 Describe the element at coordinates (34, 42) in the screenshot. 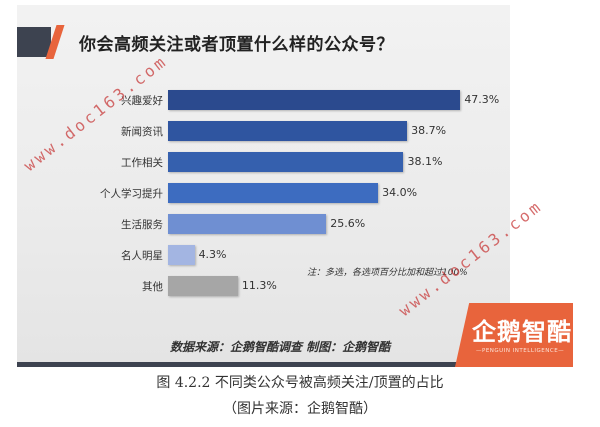

I see `title-accent-bar` at that location.